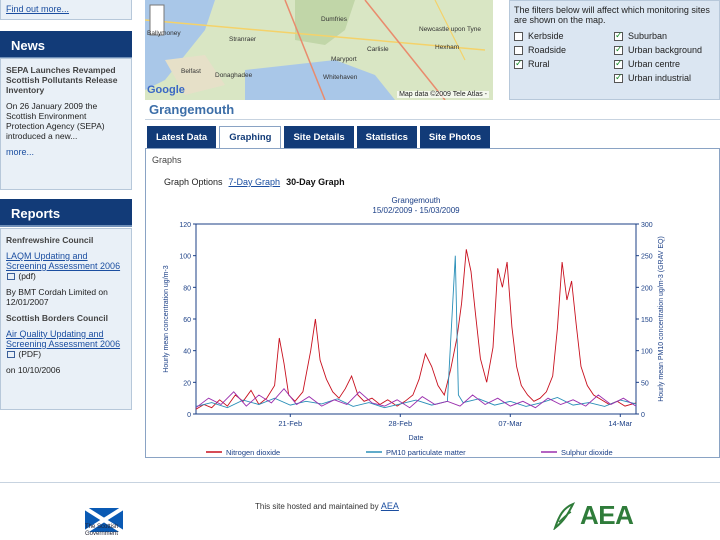 The height and width of the screenshot is (540, 720). What do you see at coordinates (416, 200) in the screenshot?
I see `chart-title: Grangemouth` at bounding box center [416, 200].